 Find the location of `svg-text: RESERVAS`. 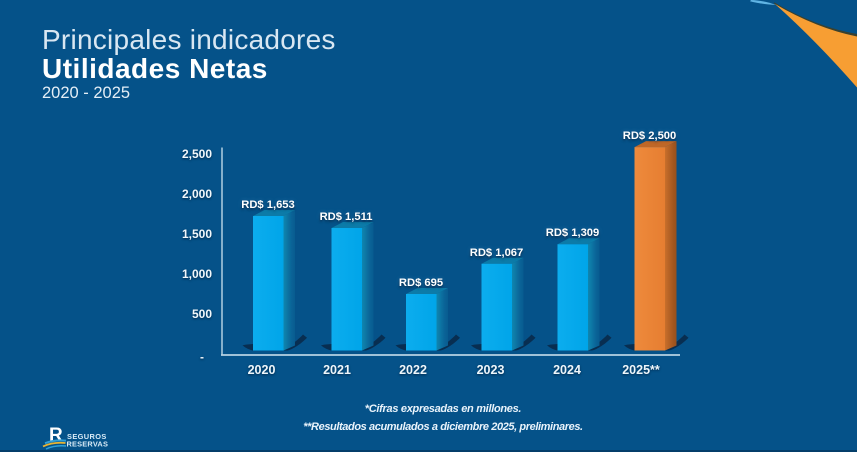

svg-text: RESERVAS is located at coordinates (88, 444).